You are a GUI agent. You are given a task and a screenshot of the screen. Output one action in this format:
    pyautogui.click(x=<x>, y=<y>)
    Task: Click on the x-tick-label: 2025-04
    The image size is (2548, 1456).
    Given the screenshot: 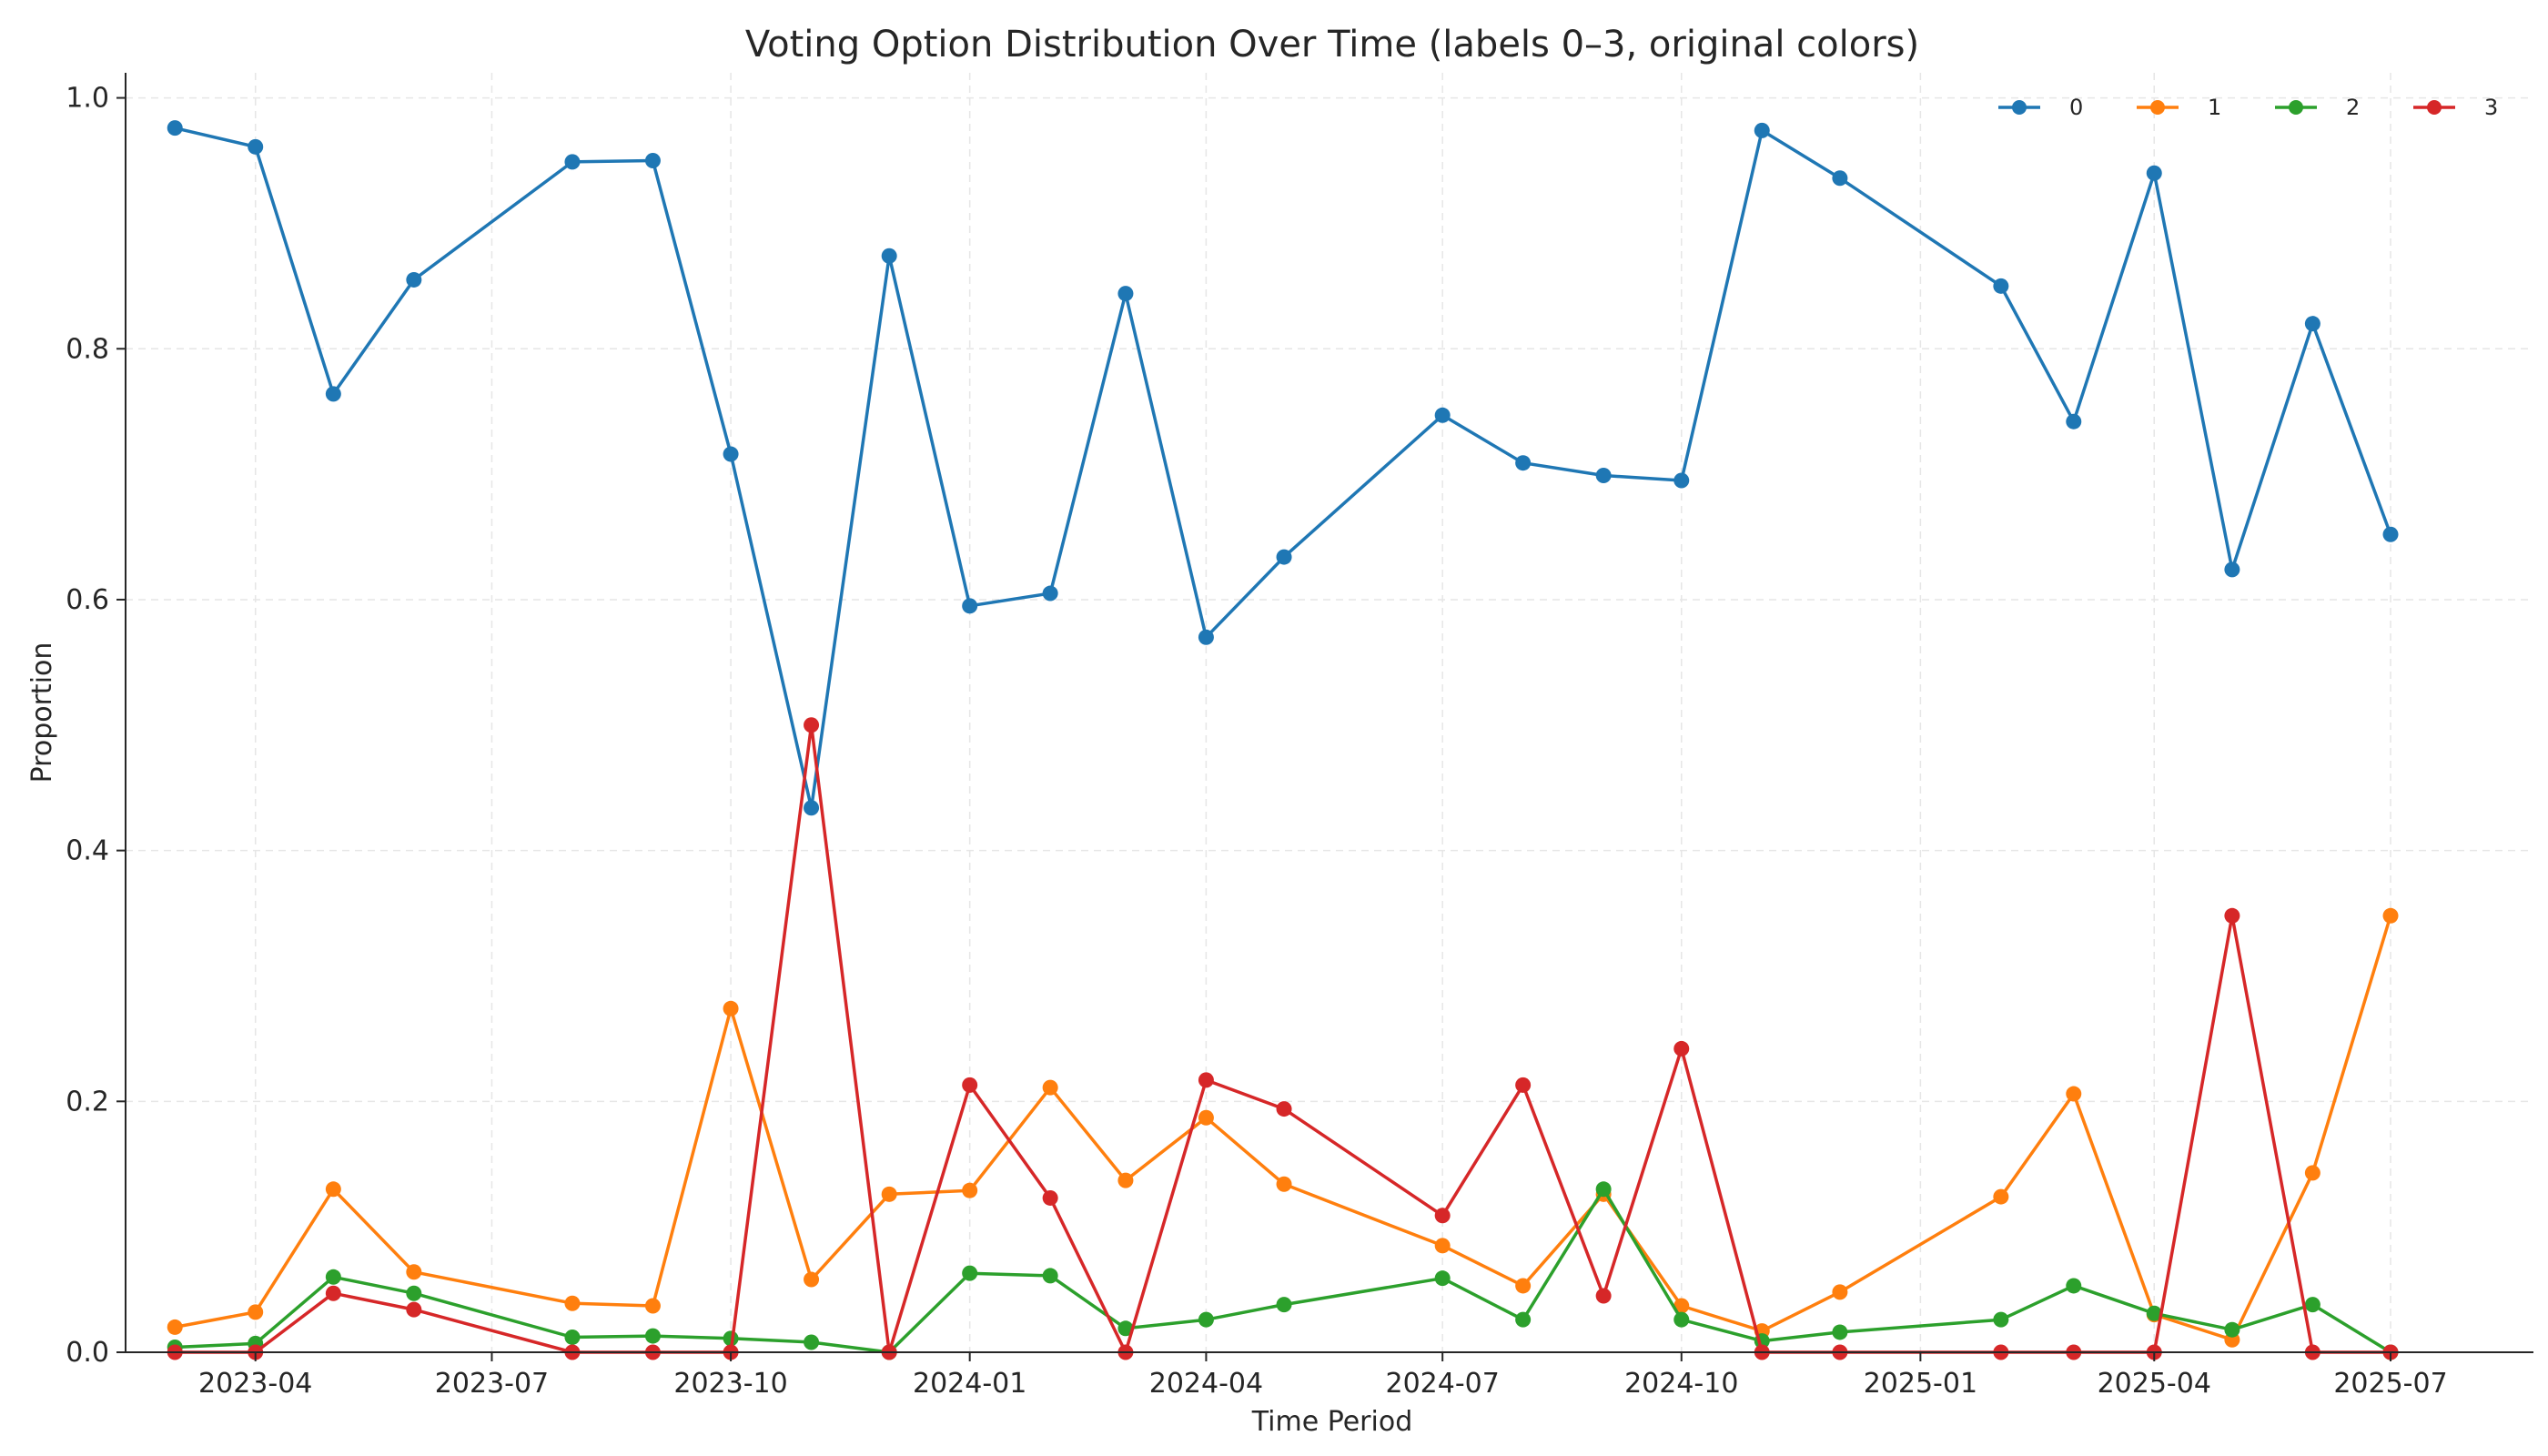 What is the action you would take?
    pyautogui.click(x=2154, y=1384)
    